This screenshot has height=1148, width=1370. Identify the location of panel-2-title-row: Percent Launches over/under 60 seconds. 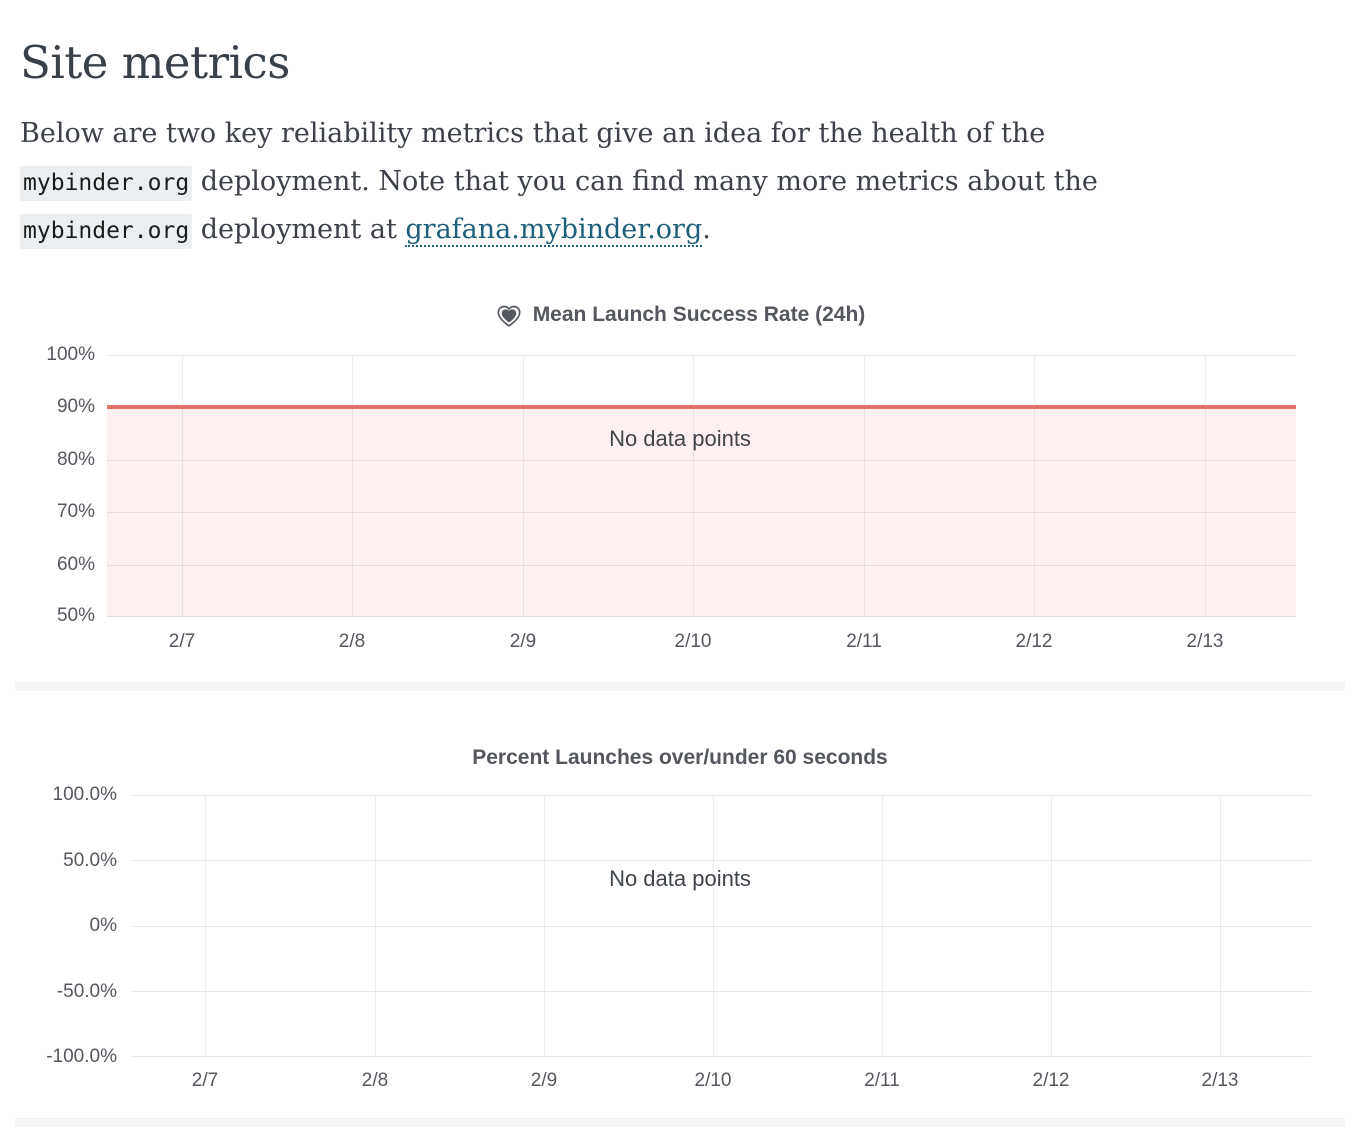
(680, 758).